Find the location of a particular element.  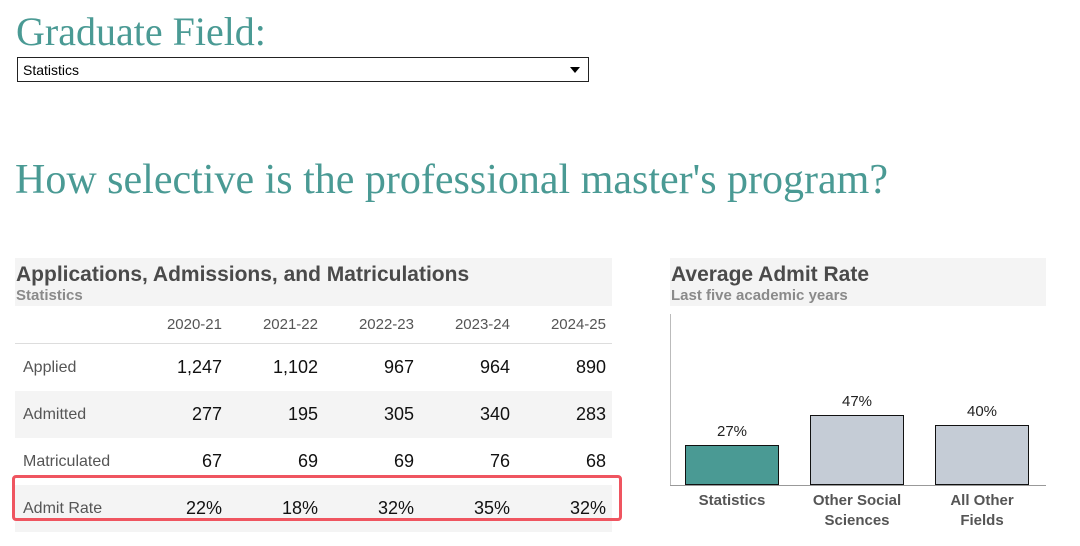

column-header: 2024-25 is located at coordinates (564, 325).